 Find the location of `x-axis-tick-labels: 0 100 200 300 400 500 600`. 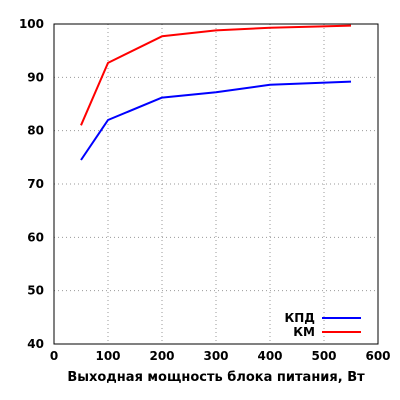

x-axis-tick-labels: 0 100 200 300 400 500 600 is located at coordinates (220, 356).